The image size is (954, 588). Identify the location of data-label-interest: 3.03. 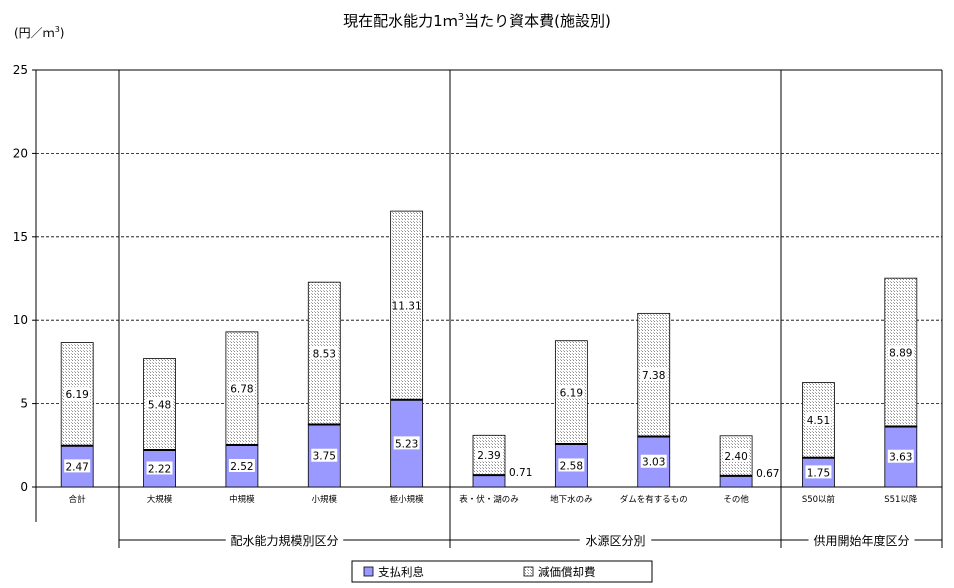
(653, 463).